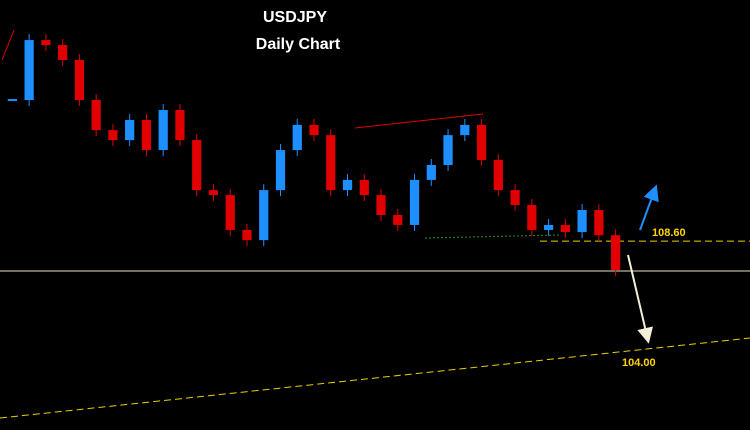 The height and width of the screenshot is (430, 750). I want to click on chart-title: USDJPY, so click(295, 17).